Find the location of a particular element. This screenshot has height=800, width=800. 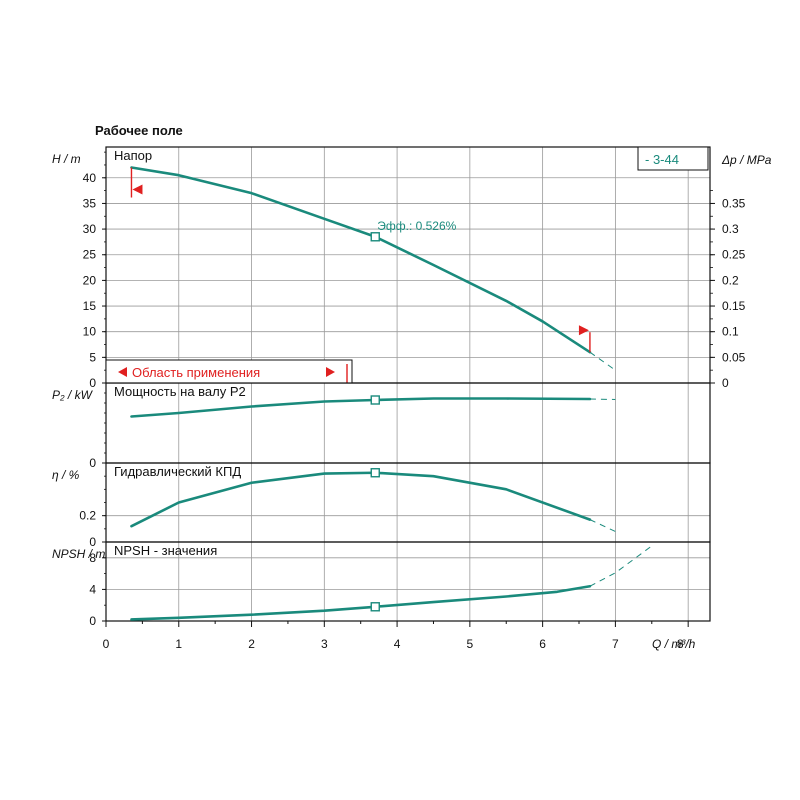

y2-tick-label: 0.15 is located at coordinates (734, 306).